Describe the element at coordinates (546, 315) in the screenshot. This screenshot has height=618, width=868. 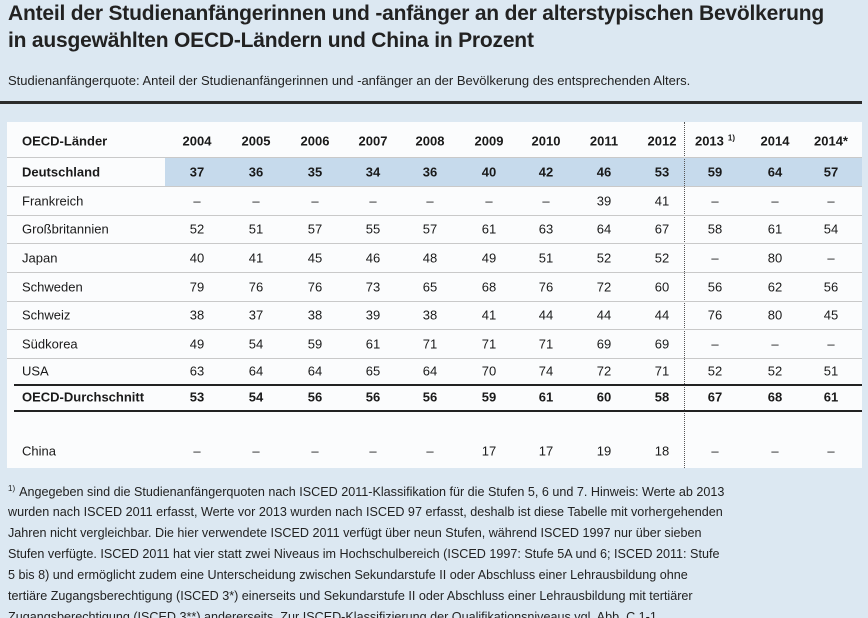
I see `cell: 44` at that location.